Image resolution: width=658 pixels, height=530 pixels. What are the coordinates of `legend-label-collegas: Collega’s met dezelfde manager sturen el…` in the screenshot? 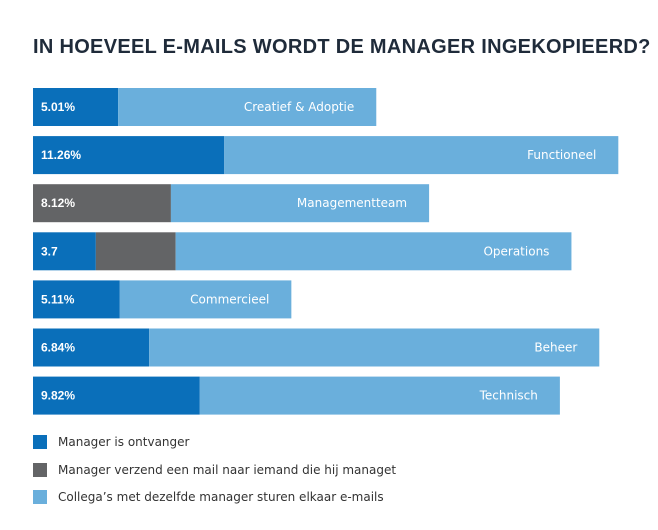 It's located at (221, 497).